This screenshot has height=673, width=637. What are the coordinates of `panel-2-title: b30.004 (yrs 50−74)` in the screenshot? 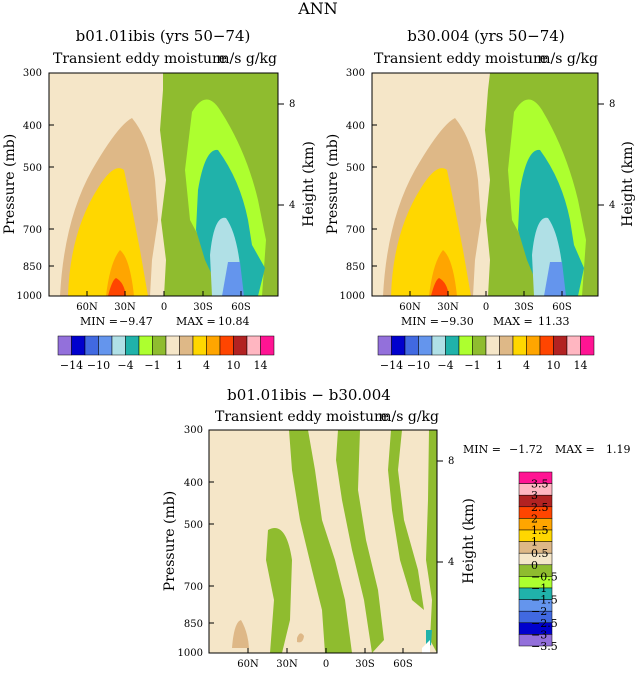 It's located at (485, 36).